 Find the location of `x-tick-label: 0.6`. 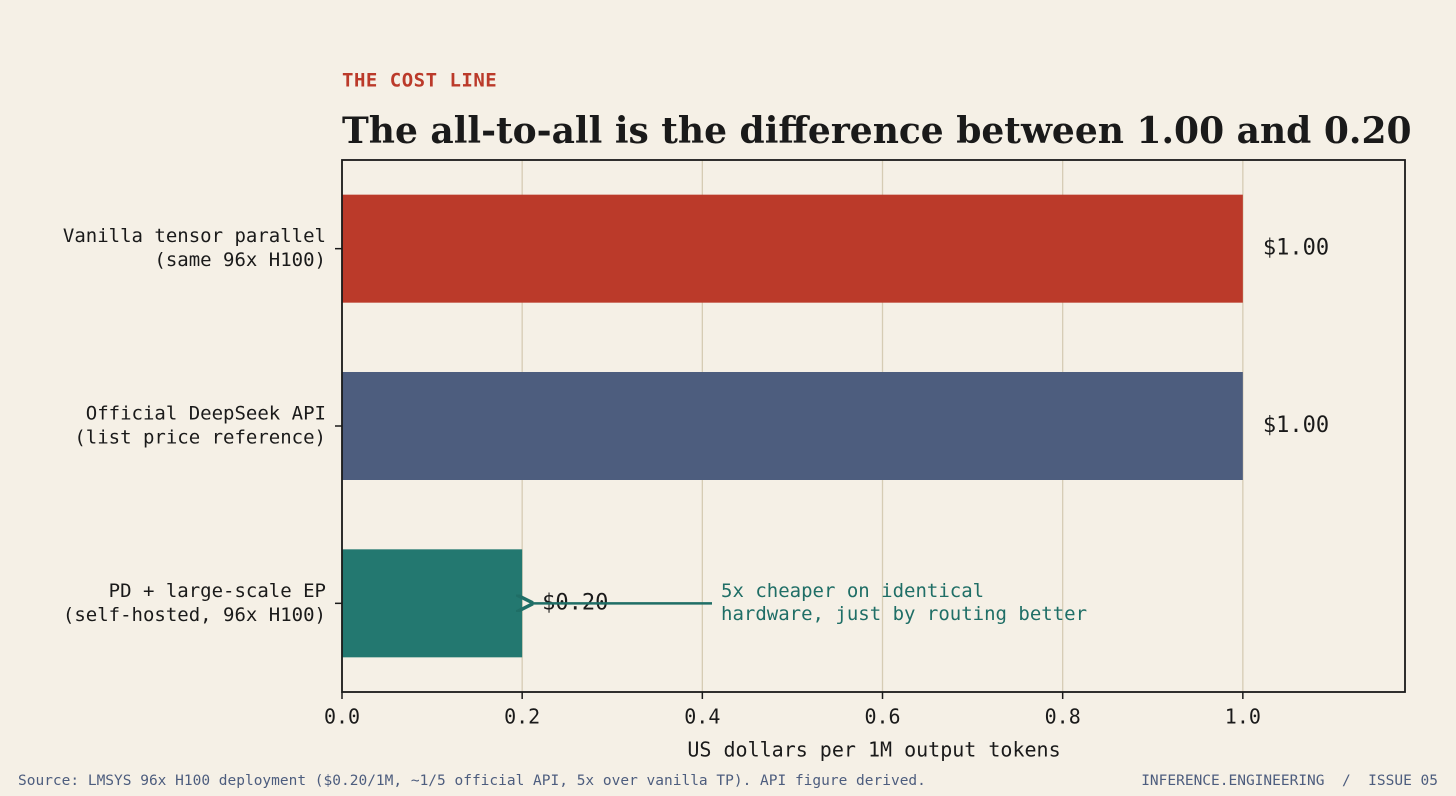

x-tick-label: 0.6 is located at coordinates (882, 717).